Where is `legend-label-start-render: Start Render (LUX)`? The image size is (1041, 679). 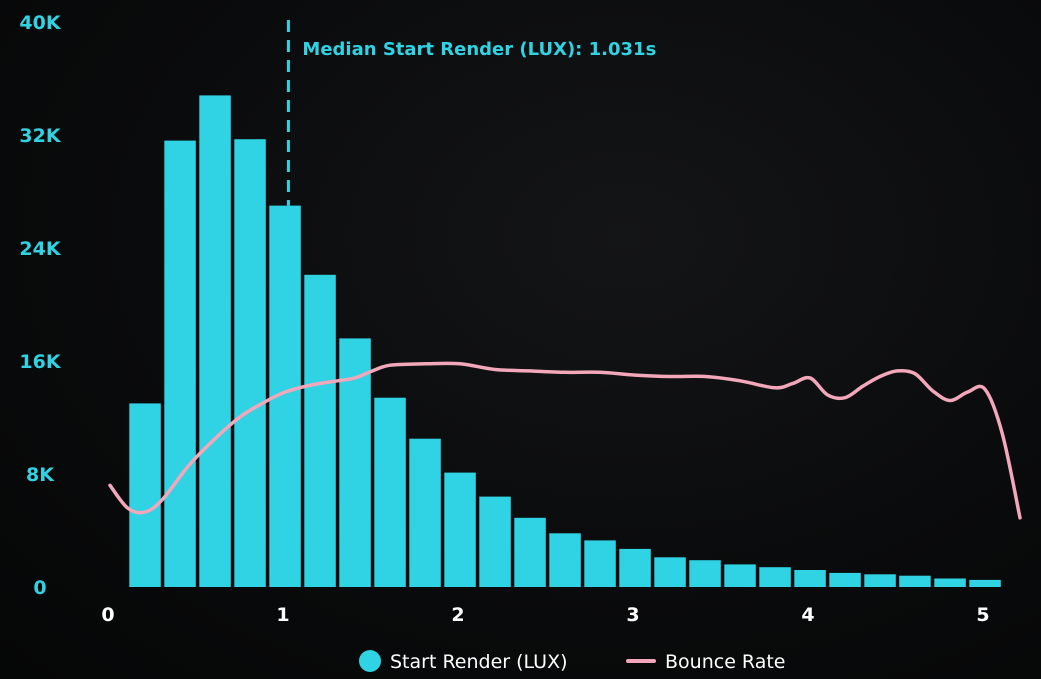 legend-label-start-render: Start Render (LUX) is located at coordinates (479, 662).